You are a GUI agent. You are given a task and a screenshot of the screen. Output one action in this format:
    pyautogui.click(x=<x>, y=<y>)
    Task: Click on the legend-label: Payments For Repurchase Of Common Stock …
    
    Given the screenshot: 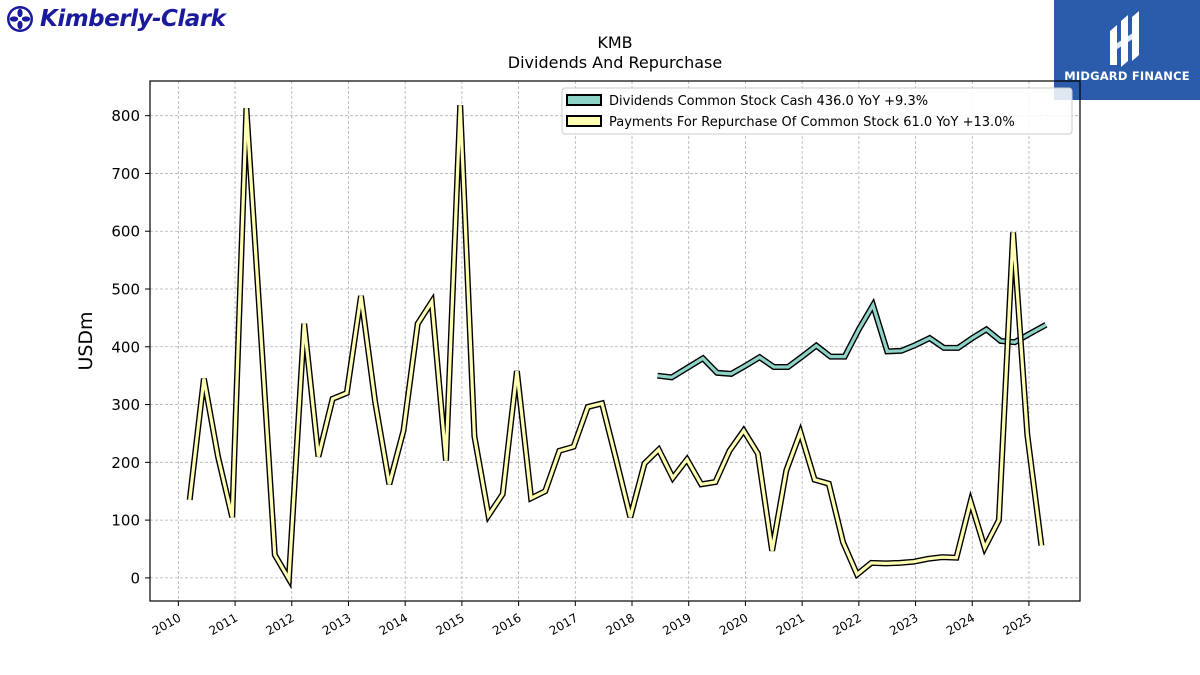 What is the action you would take?
    pyautogui.click(x=812, y=122)
    